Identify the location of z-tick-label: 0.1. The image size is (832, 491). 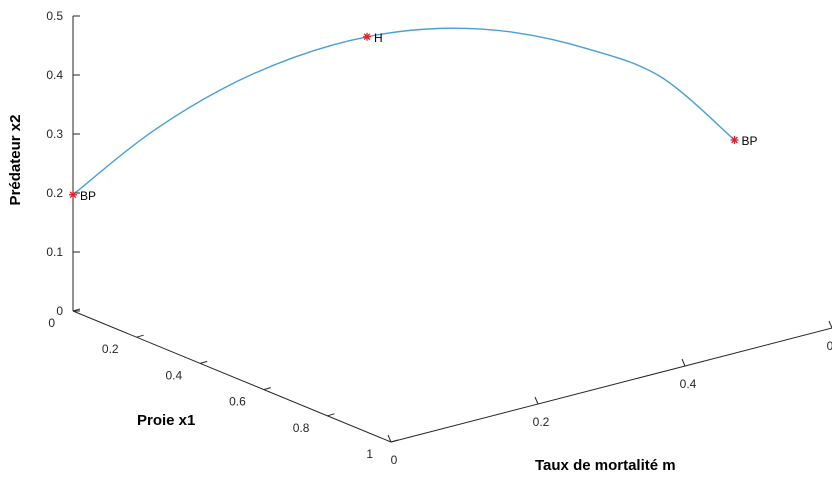
(54, 252).